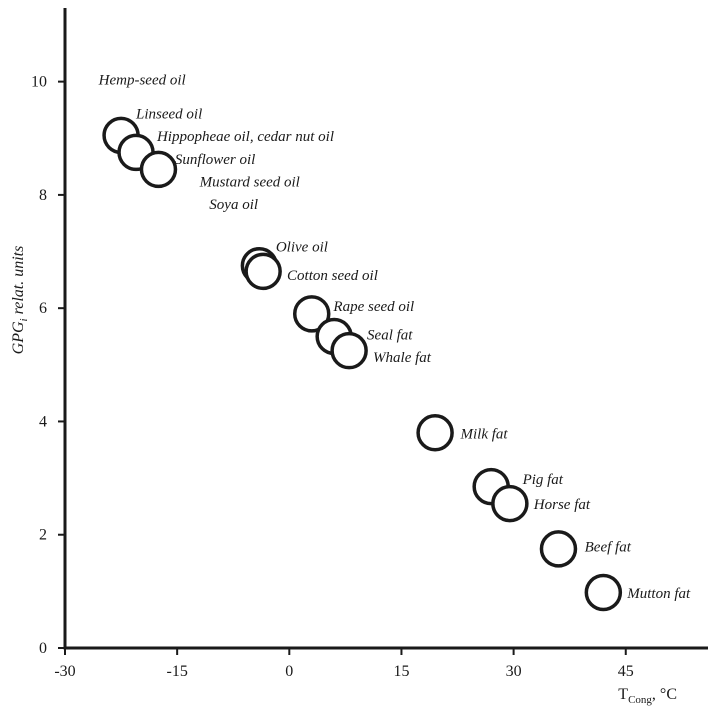 The image size is (708, 713). I want to click on point-label: Rape seed oil, so click(373, 307).